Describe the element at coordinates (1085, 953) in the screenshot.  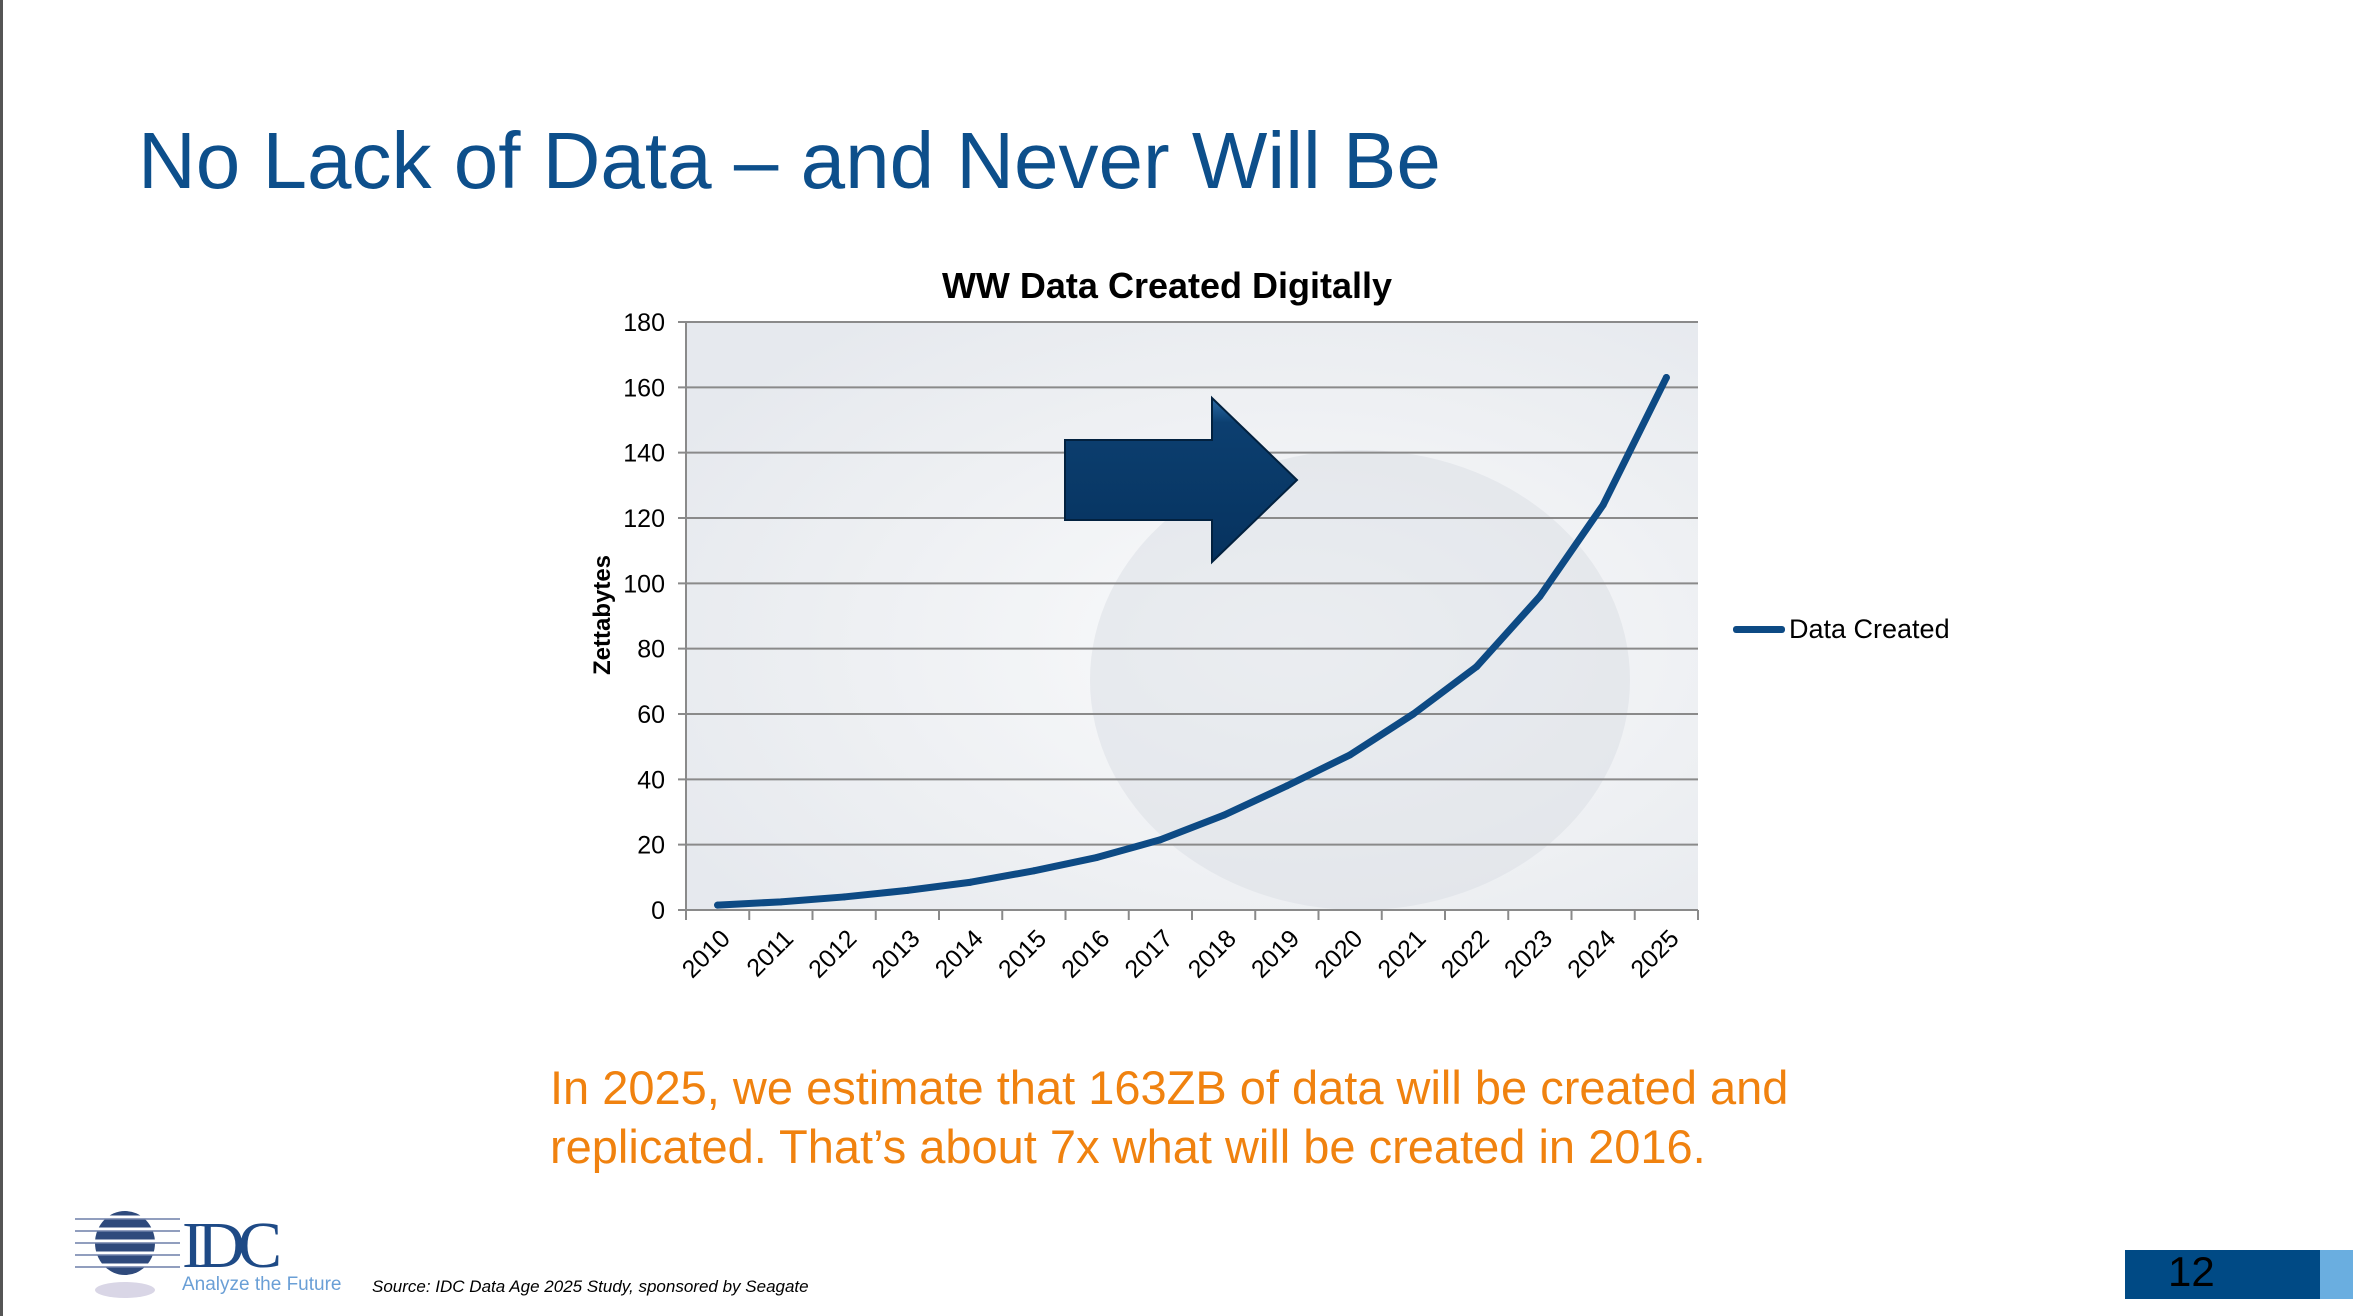
I see `x-tick-label: 2016` at that location.